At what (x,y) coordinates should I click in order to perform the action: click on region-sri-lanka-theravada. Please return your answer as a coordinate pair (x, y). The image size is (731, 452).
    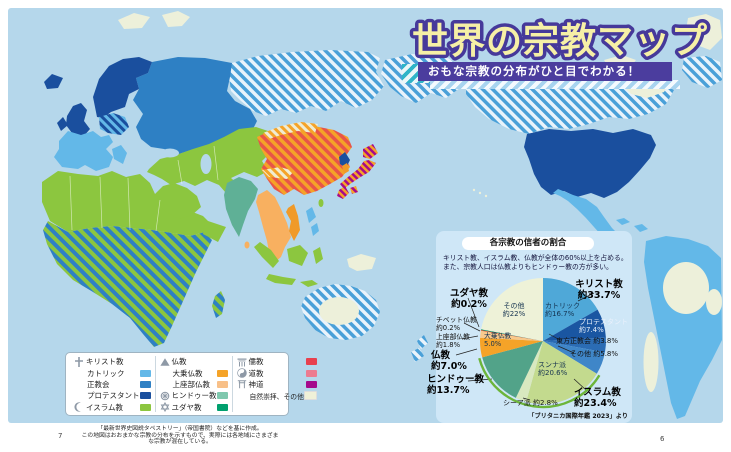
    Looking at the image, I should click on (247, 245).